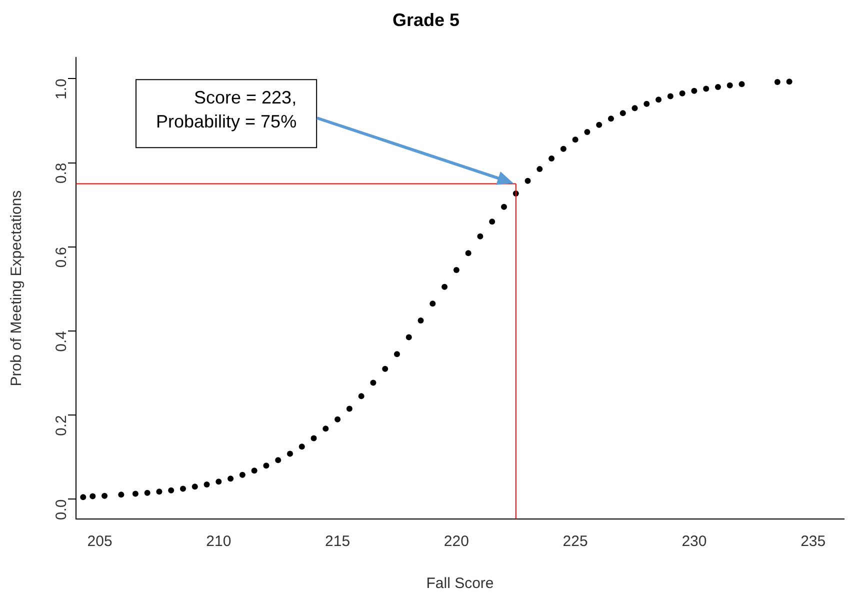 This screenshot has width=848, height=601. Describe the element at coordinates (426, 20) in the screenshot. I see `chart-title: Grade 5` at that location.